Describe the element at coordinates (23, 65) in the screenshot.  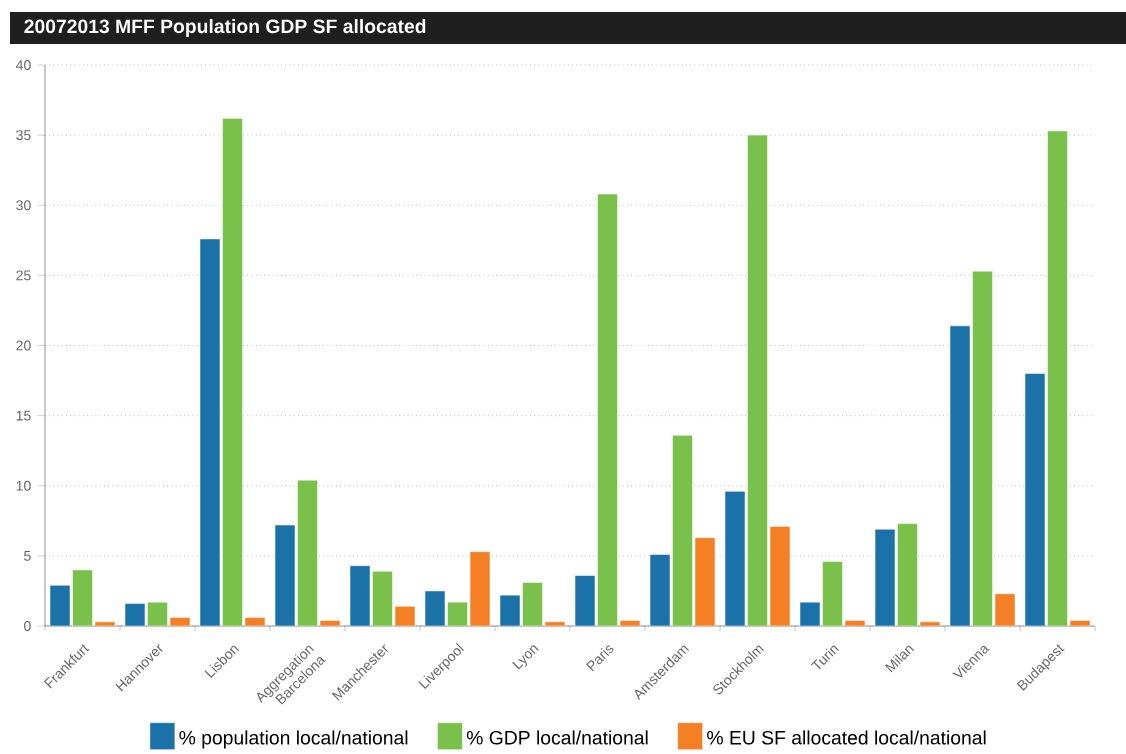
I see `y-tick-label: 40` at that location.